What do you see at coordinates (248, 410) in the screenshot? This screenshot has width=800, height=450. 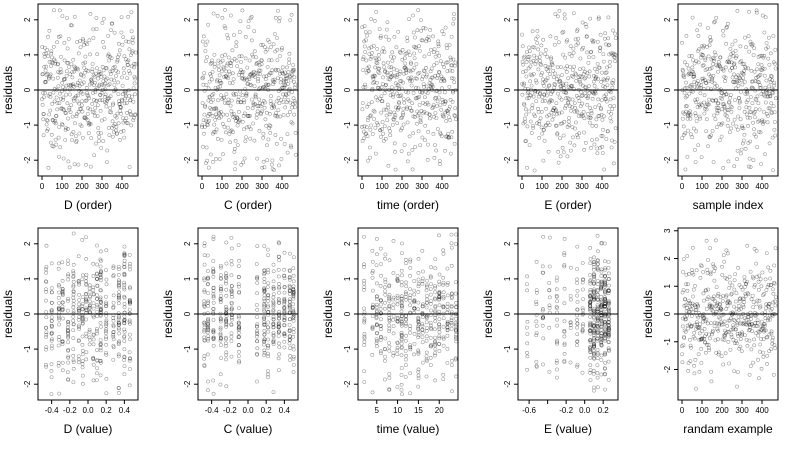 I see `x-tick-label: 0.0` at bounding box center [248, 410].